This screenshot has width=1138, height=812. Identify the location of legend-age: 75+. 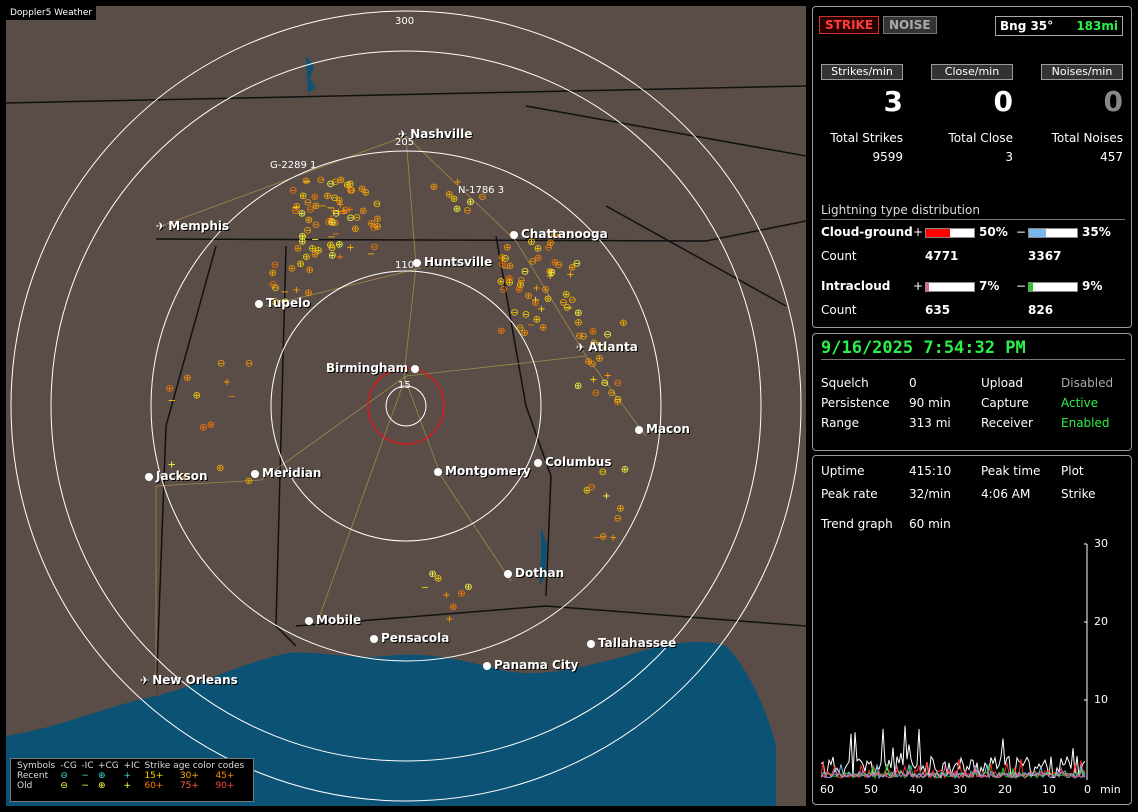
(189, 786).